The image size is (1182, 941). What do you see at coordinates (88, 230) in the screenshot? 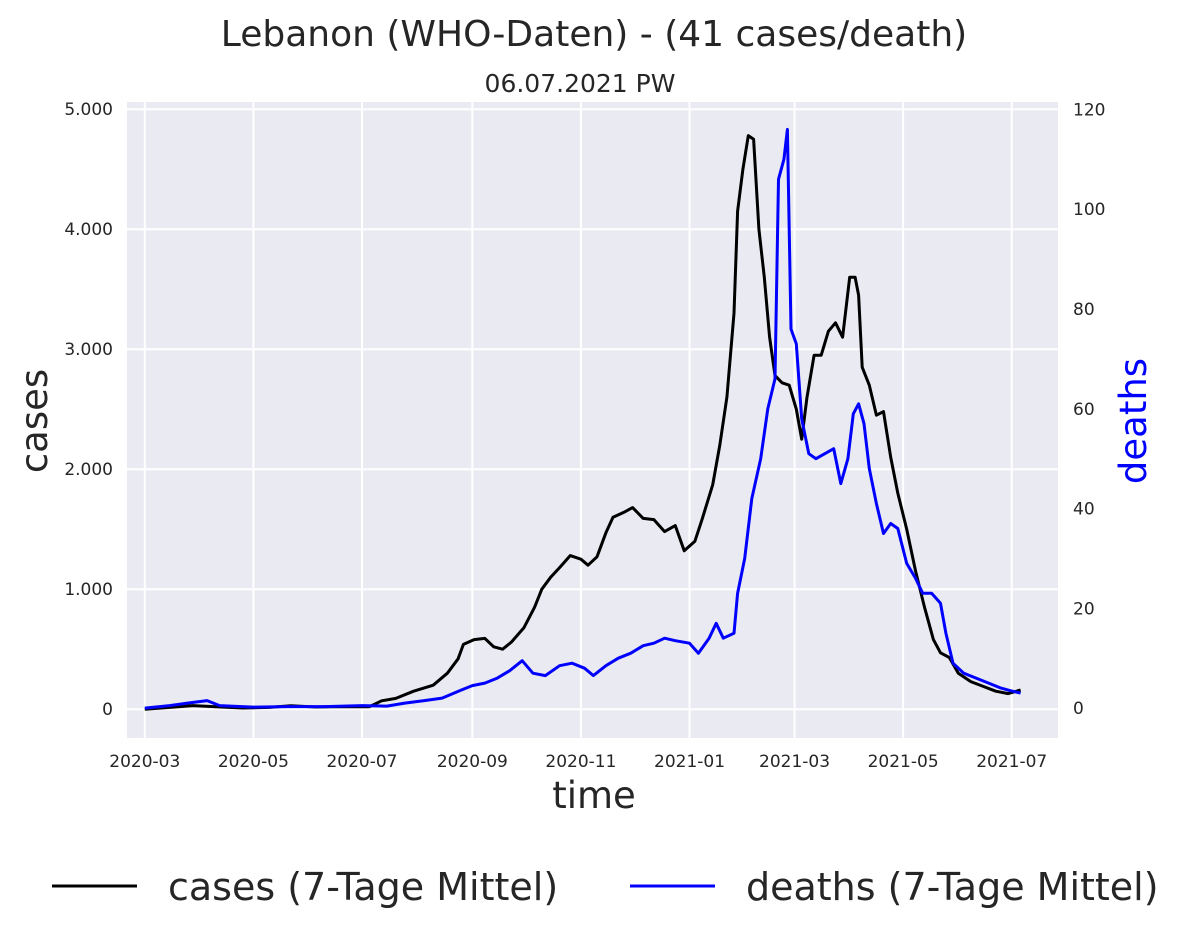
I see `y-tick-label: 4.000` at bounding box center [88, 230].